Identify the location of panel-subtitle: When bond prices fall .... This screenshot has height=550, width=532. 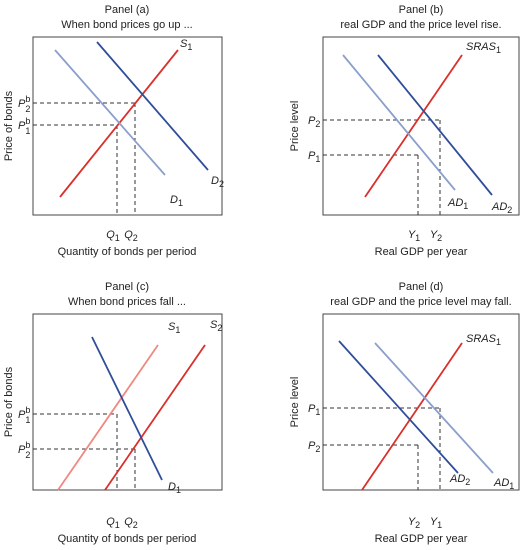
(127, 302).